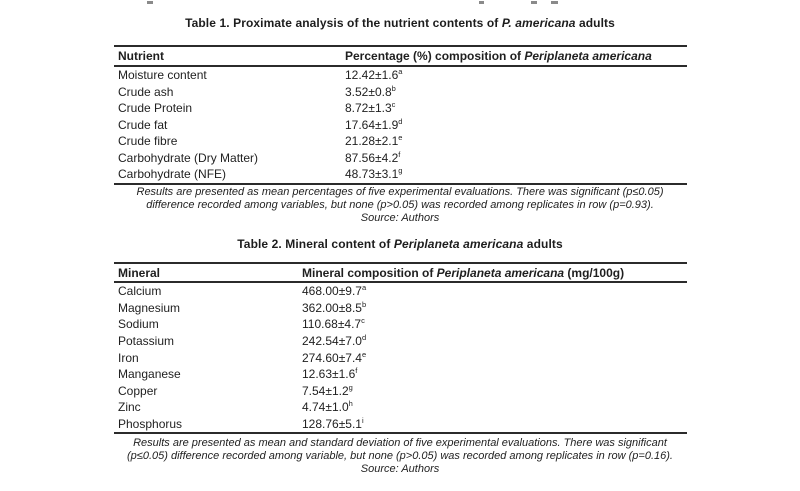  I want to click on value-text: 17.64±1.9, so click(372, 124).